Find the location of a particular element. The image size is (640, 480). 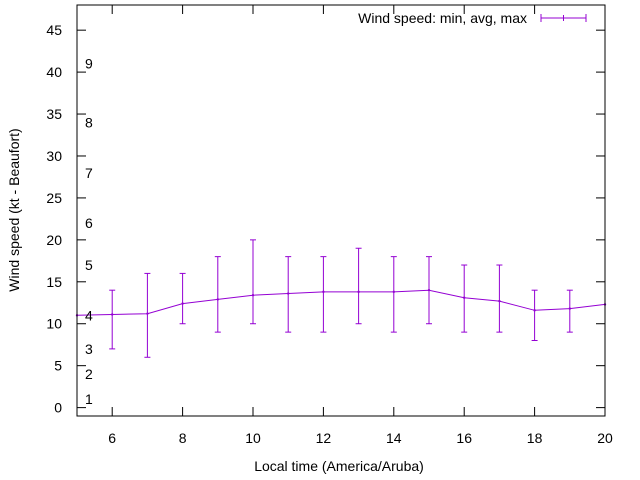

y-tick-label-0: 0 is located at coordinates (58, 408).